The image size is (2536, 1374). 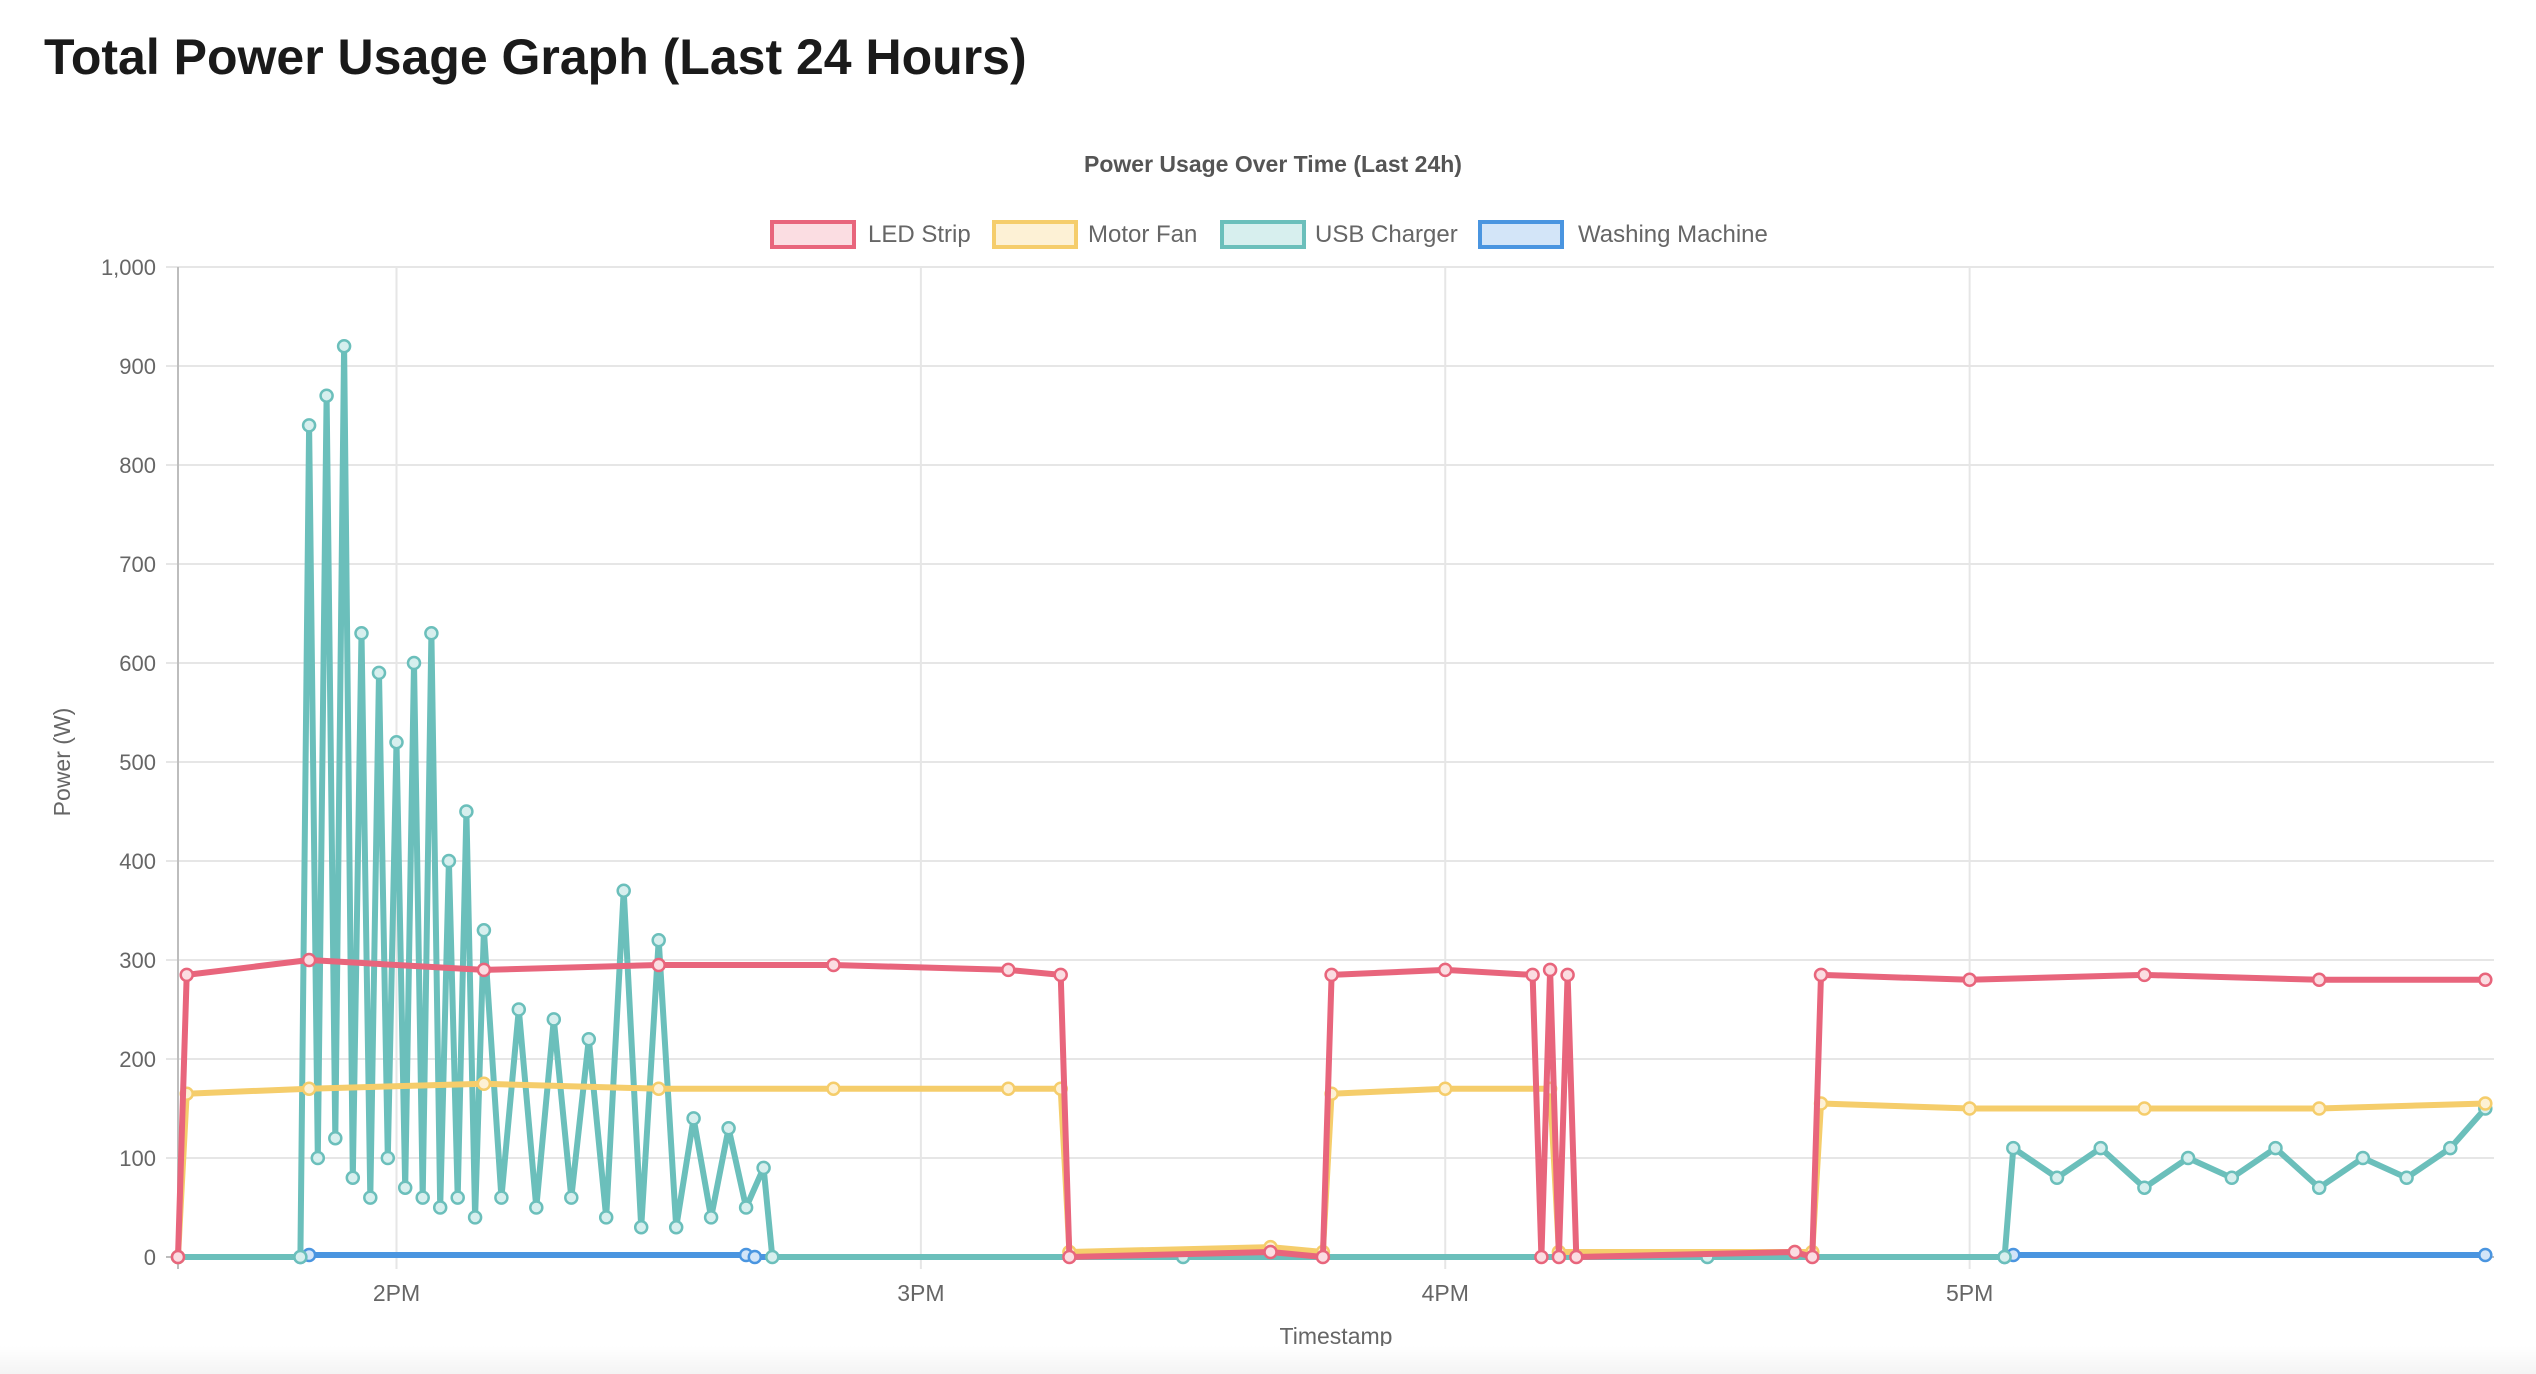 I want to click on y-tick-label: 800, so click(x=137, y=465).